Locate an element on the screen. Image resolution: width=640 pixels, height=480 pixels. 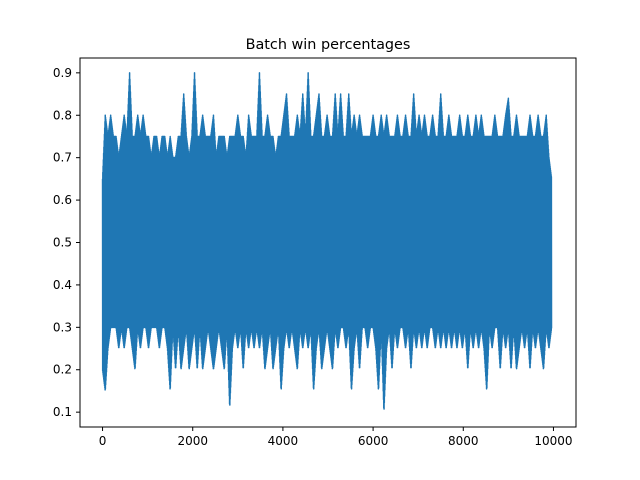
y-tick-label: 0.9 is located at coordinates (62, 73).